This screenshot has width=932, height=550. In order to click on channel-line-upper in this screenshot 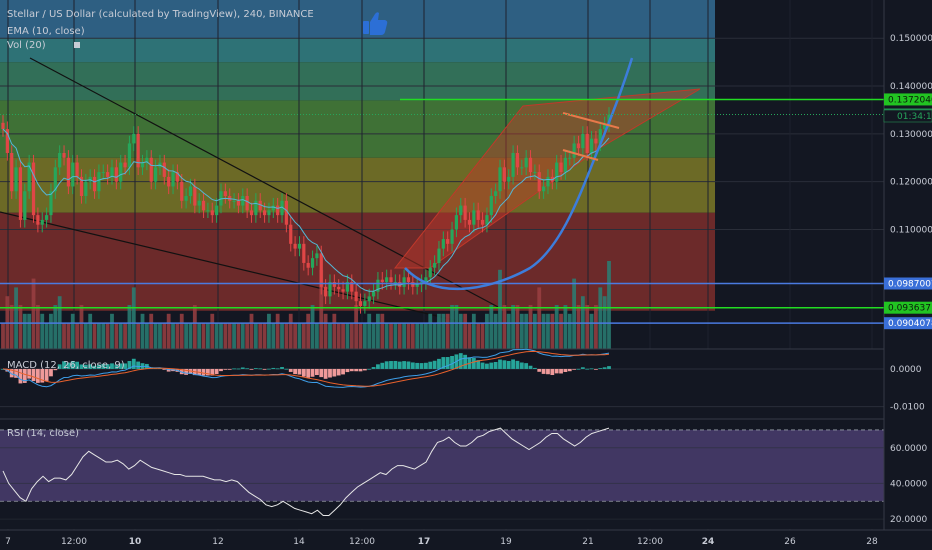, I will do `click(591, 120)`.